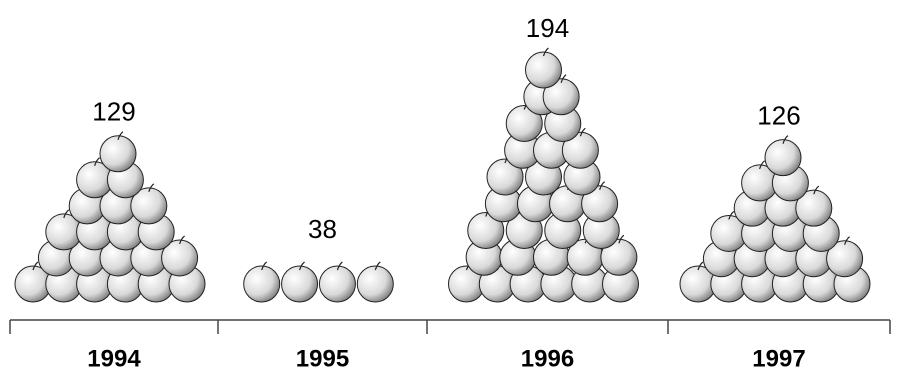  What do you see at coordinates (113, 112) in the screenshot?
I see `value-label: 129` at bounding box center [113, 112].